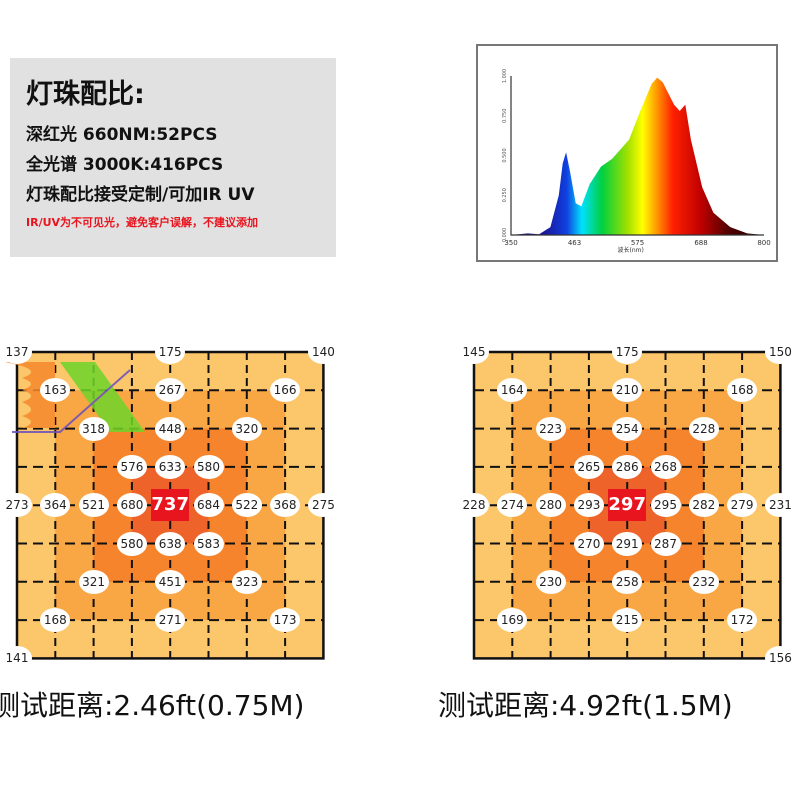  Describe the element at coordinates (627, 390) in the screenshot. I see `ppfd-value: 210` at that location.